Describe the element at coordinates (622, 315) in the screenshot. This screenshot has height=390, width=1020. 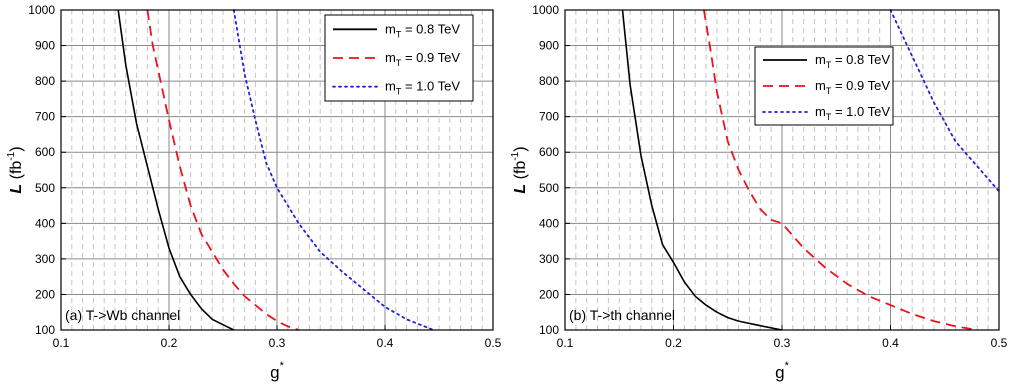
I see `panel-annotation: (b) T->th channel` at that location.